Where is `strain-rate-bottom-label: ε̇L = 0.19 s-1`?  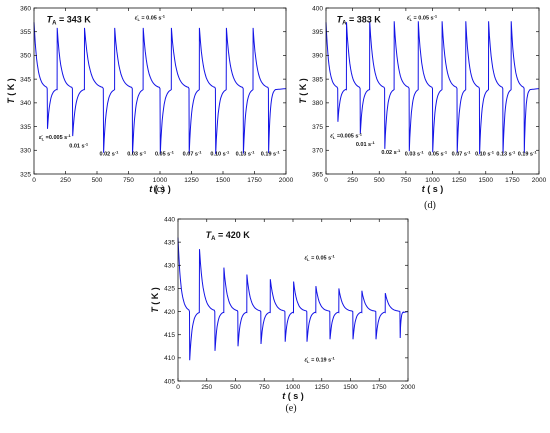
strain-rate-bottom-label: ε̇L = 0.19 s-1 is located at coordinates (320, 360).